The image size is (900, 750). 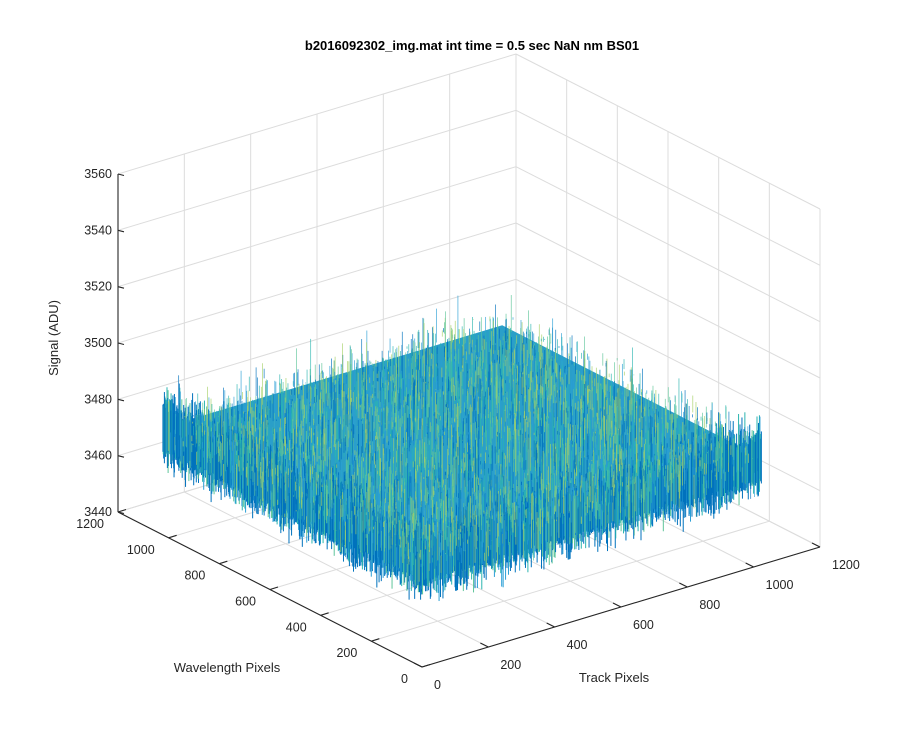 What do you see at coordinates (404, 679) in the screenshot?
I see `y-tick-label: 0` at bounding box center [404, 679].